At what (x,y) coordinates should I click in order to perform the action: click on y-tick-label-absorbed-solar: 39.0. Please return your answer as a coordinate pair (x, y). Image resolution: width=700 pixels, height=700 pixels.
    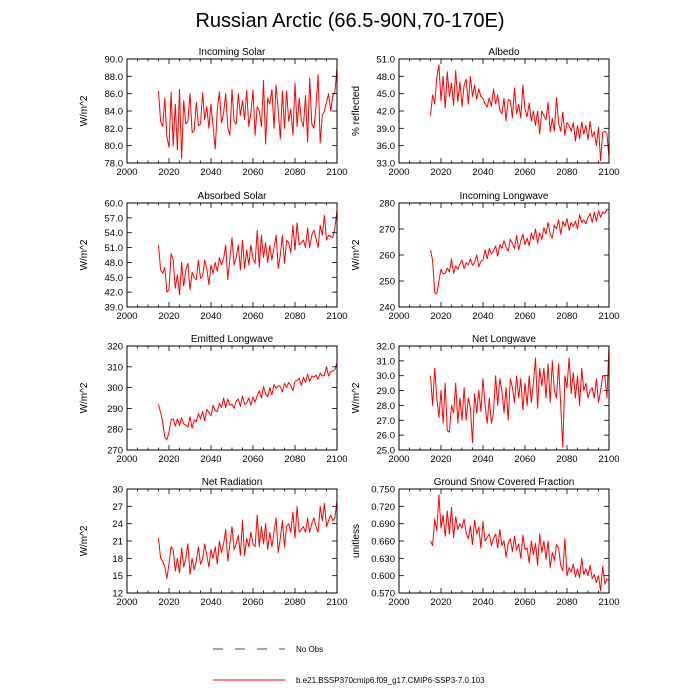
    Looking at the image, I should click on (114, 308).